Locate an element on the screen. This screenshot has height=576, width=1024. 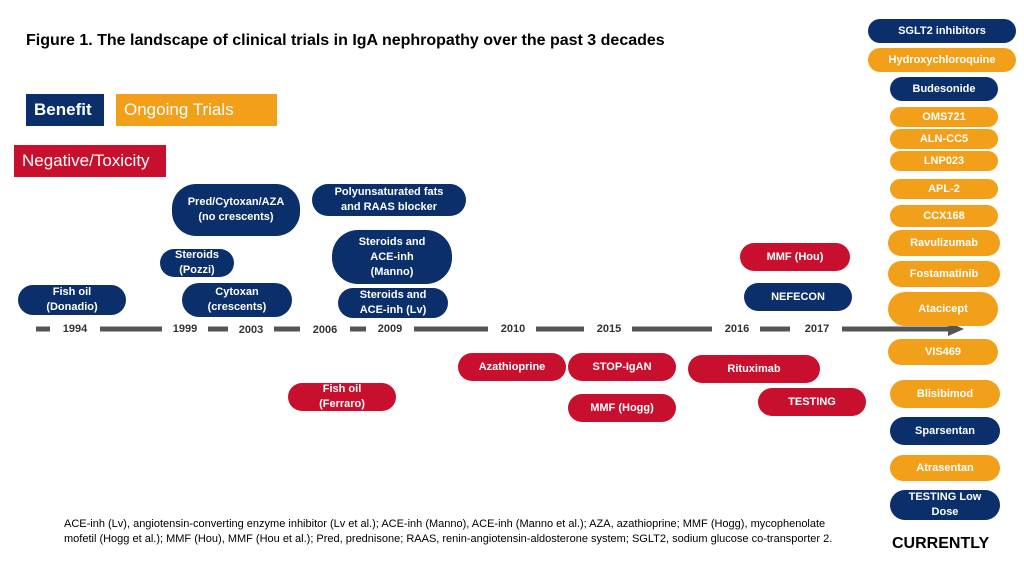
trial-fish-oil-ferraro: Fish oil (Ferraro) is located at coordinates (342, 397).